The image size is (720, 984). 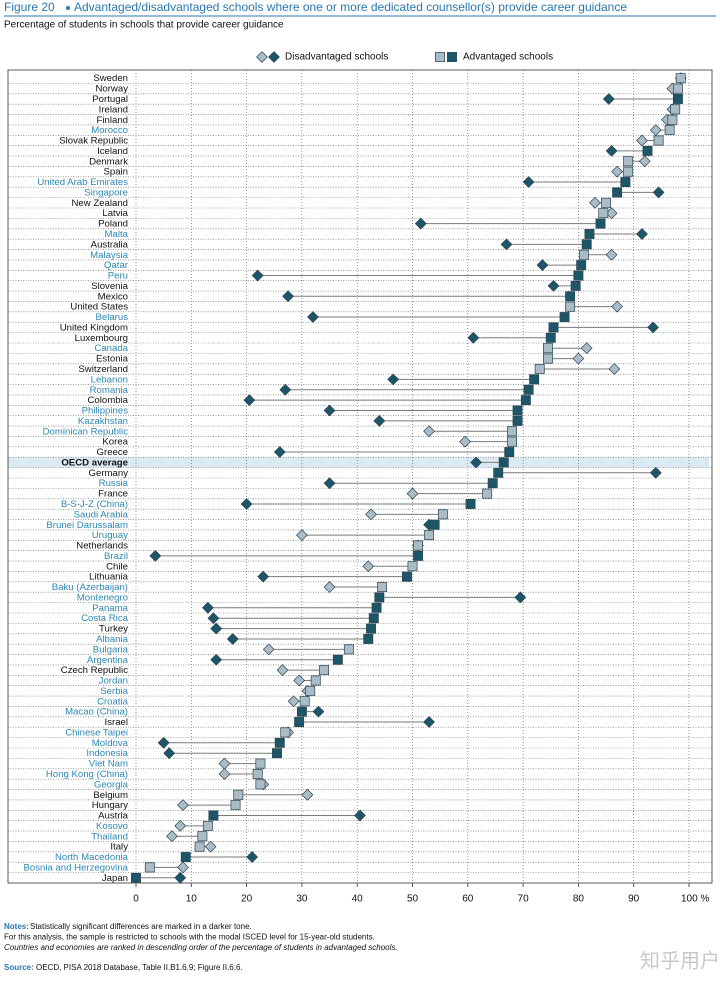 What do you see at coordinates (87, 525) in the screenshot?
I see `category-label: Brunei Darussalam` at bounding box center [87, 525].